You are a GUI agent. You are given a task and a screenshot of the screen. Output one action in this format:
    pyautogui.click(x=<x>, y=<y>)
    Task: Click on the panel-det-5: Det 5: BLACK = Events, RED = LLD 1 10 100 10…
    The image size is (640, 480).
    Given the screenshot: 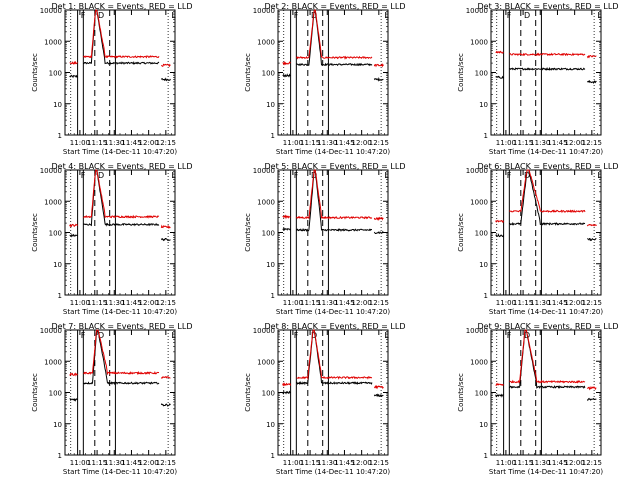 What is the action you would take?
    pyautogui.click(x=324, y=239)
    